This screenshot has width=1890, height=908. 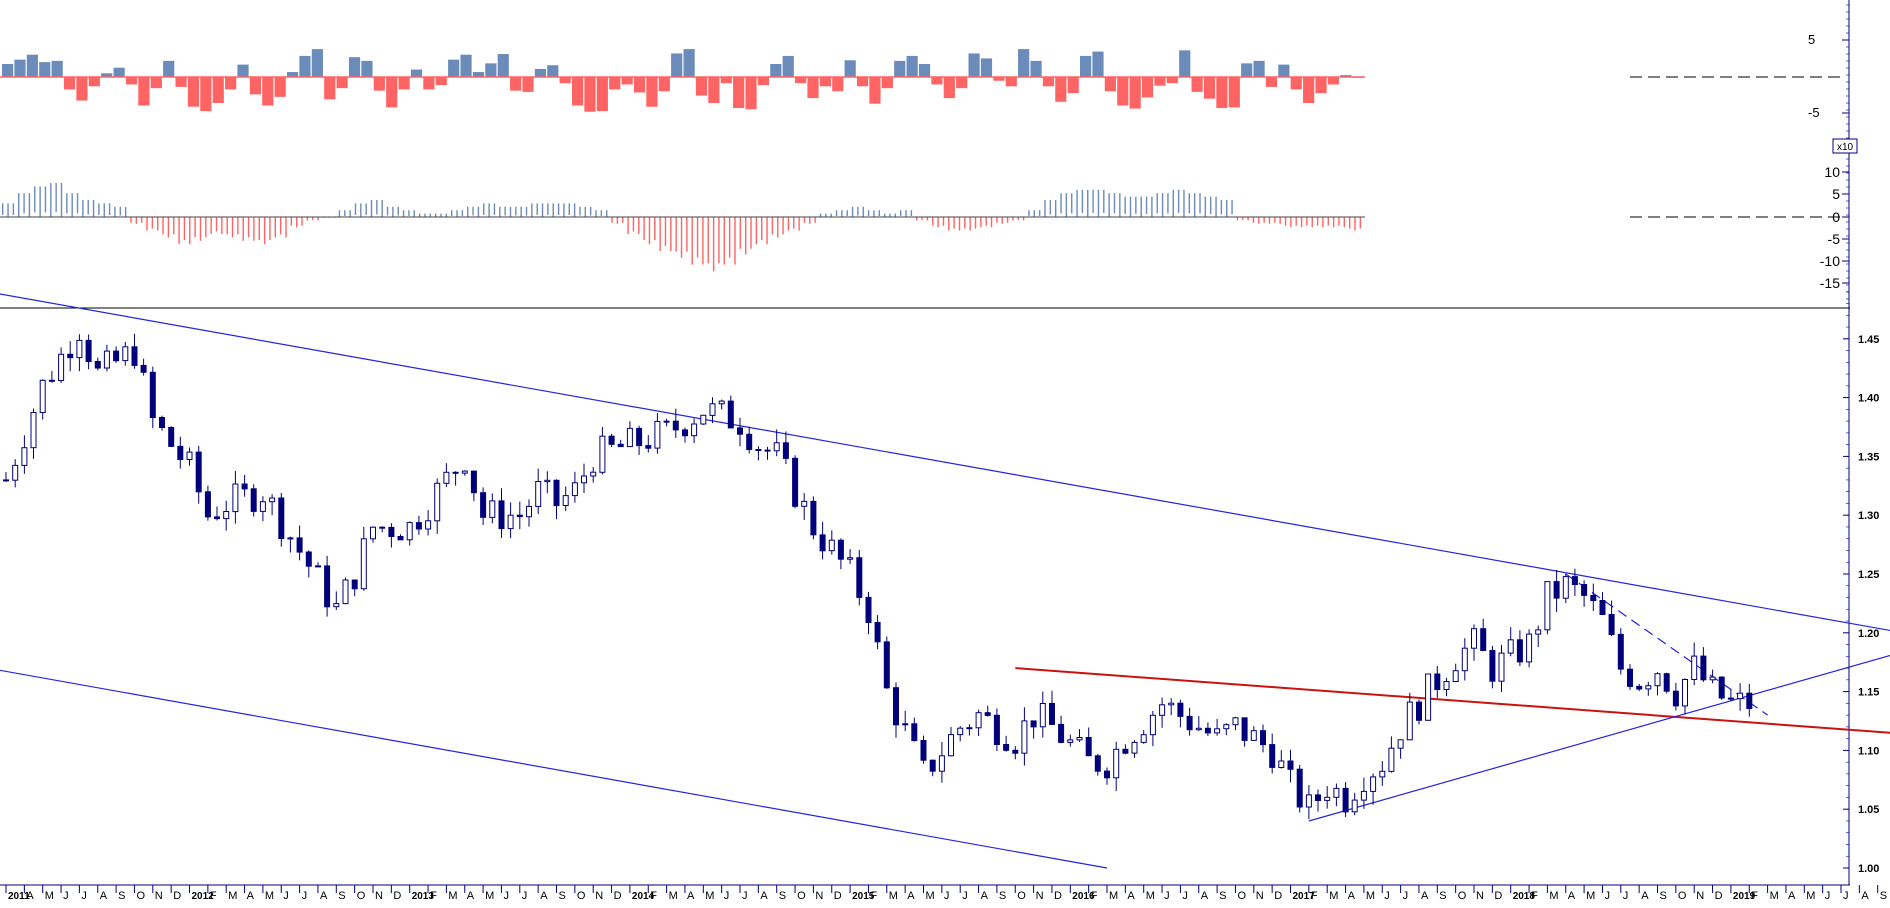 What do you see at coordinates (1868, 340) in the screenshot?
I see `price-tick-label: 1.45` at bounding box center [1868, 340].